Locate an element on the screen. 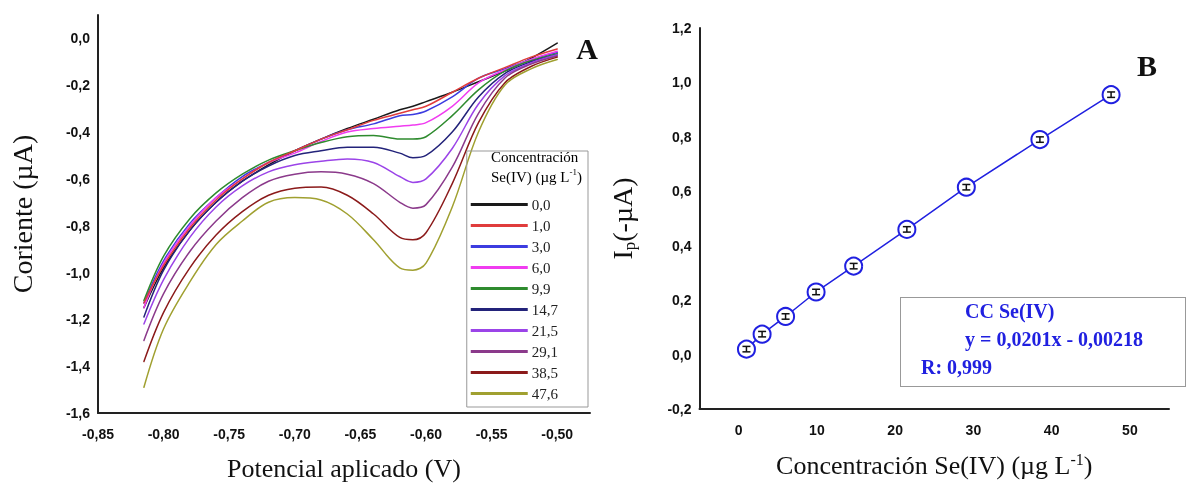 This screenshot has width=1186, height=487. annotation: y = 0,0201x - 0,00218 is located at coordinates (1054, 339).